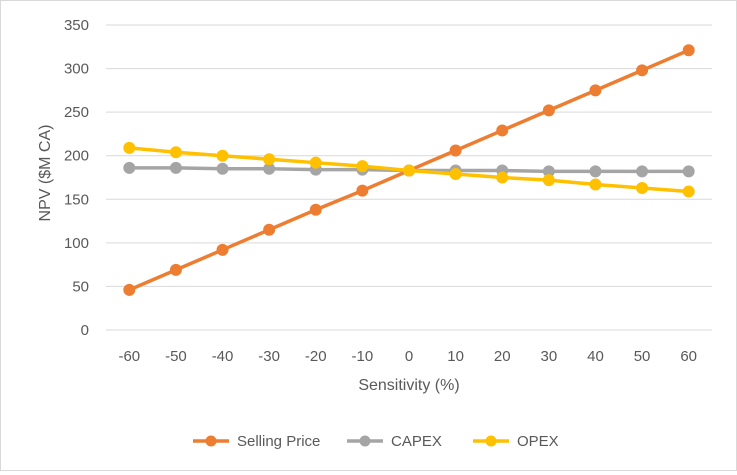 This screenshot has width=737, height=475. What do you see at coordinates (76, 199) in the screenshot?
I see `y-tick-label: 150` at bounding box center [76, 199].